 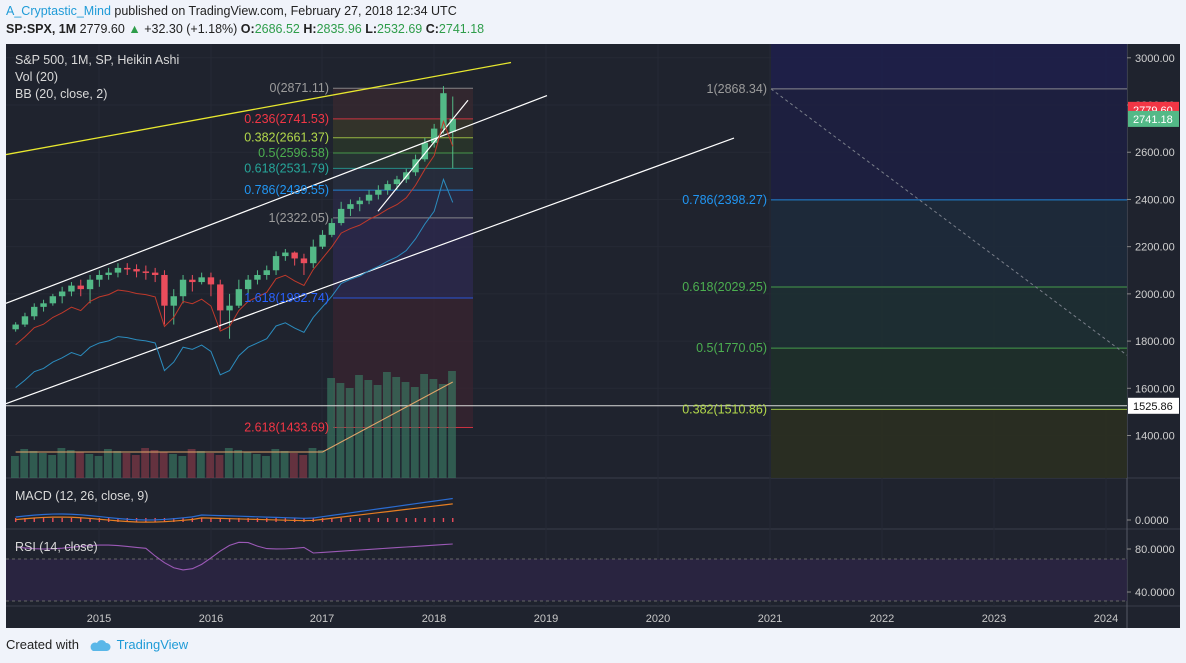 What do you see at coordinates (949, 66) in the screenshot?
I see `fib-zone-right-top` at bounding box center [949, 66].